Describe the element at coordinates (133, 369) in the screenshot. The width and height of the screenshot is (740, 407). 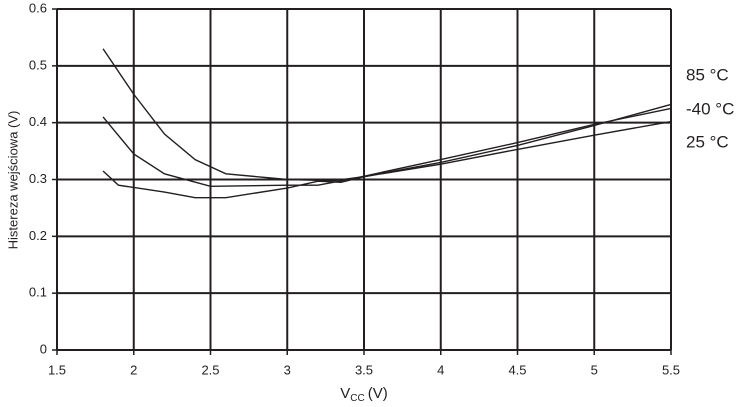
I see `x-tick-label: 2` at that location.